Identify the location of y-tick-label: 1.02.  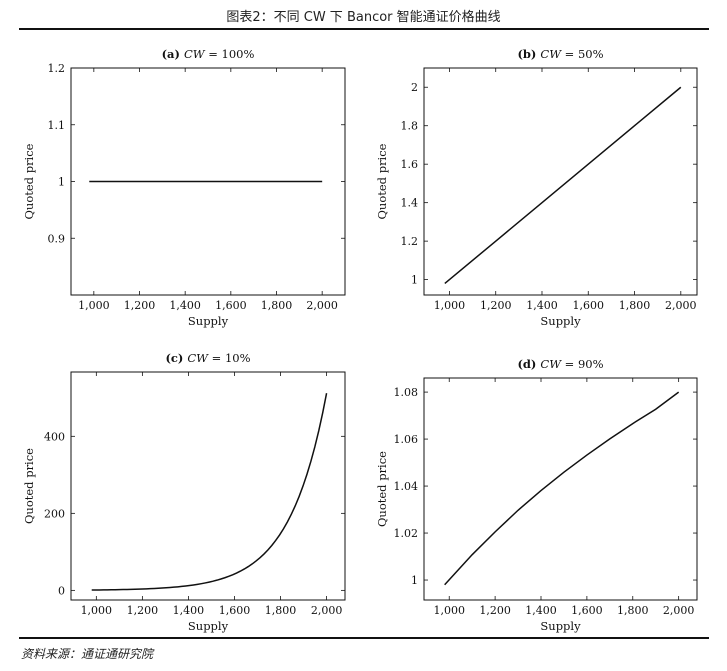
(406, 533).